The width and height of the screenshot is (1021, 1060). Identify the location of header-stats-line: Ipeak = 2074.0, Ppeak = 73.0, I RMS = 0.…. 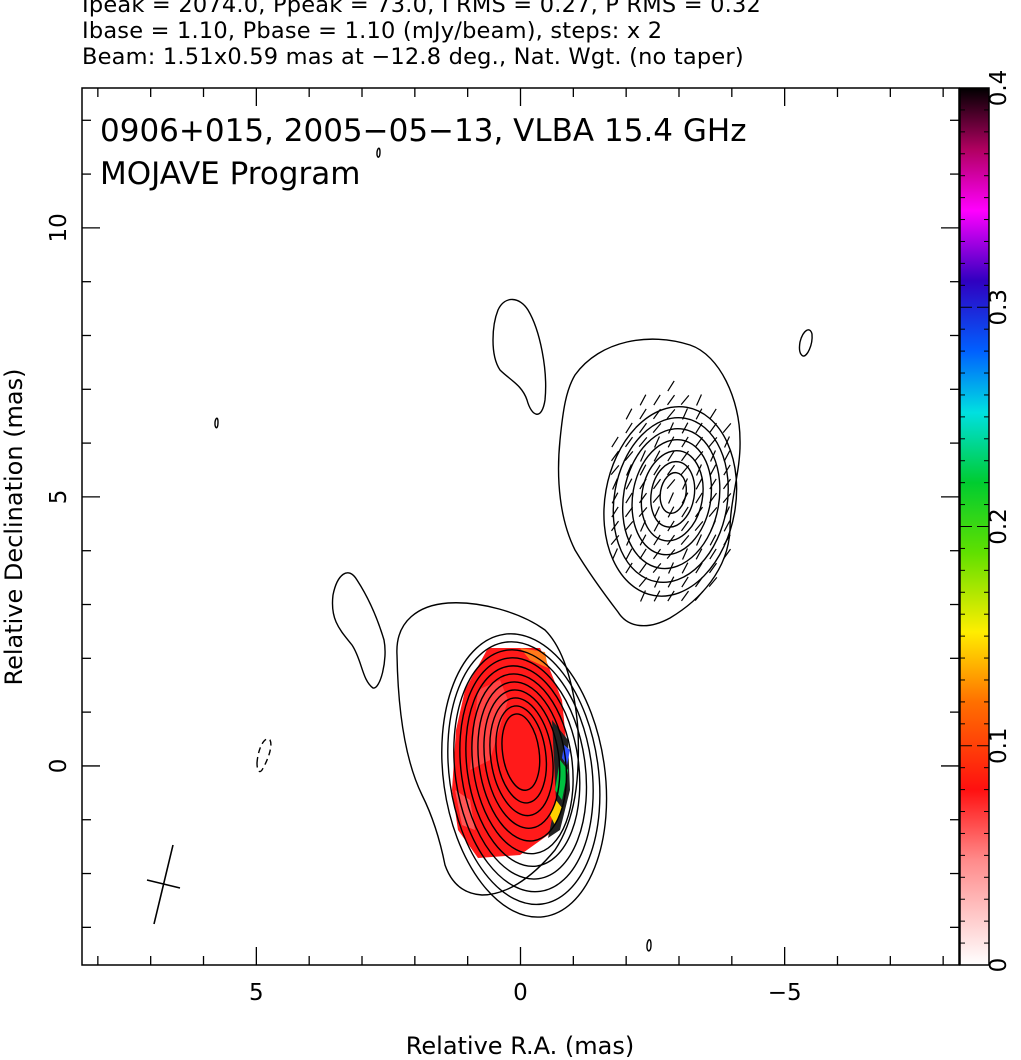
(422, 9).